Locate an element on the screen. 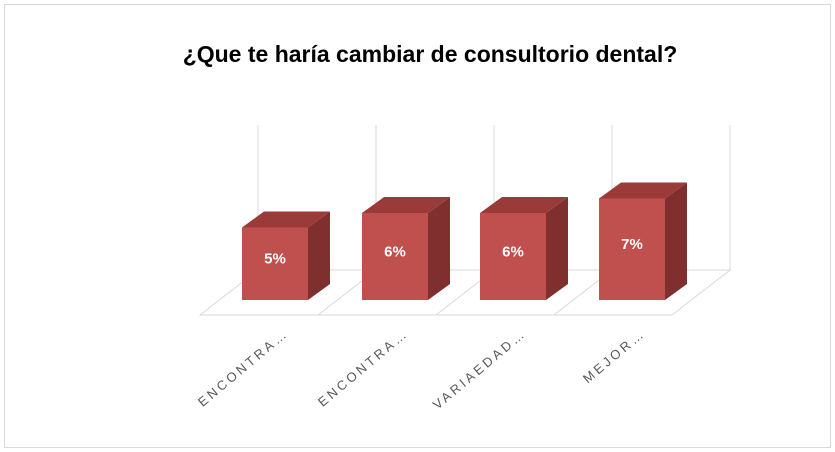 Image resolution: width=835 pixels, height=452 pixels. value-label: 7% is located at coordinates (632, 244).